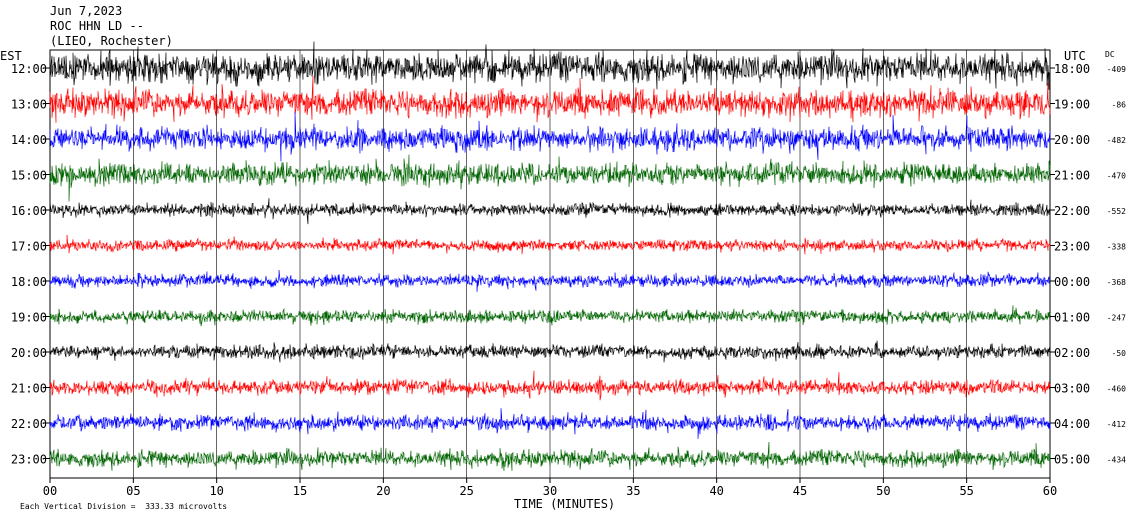  I want to click on dc-offset-value: -50, so click(1119, 353).